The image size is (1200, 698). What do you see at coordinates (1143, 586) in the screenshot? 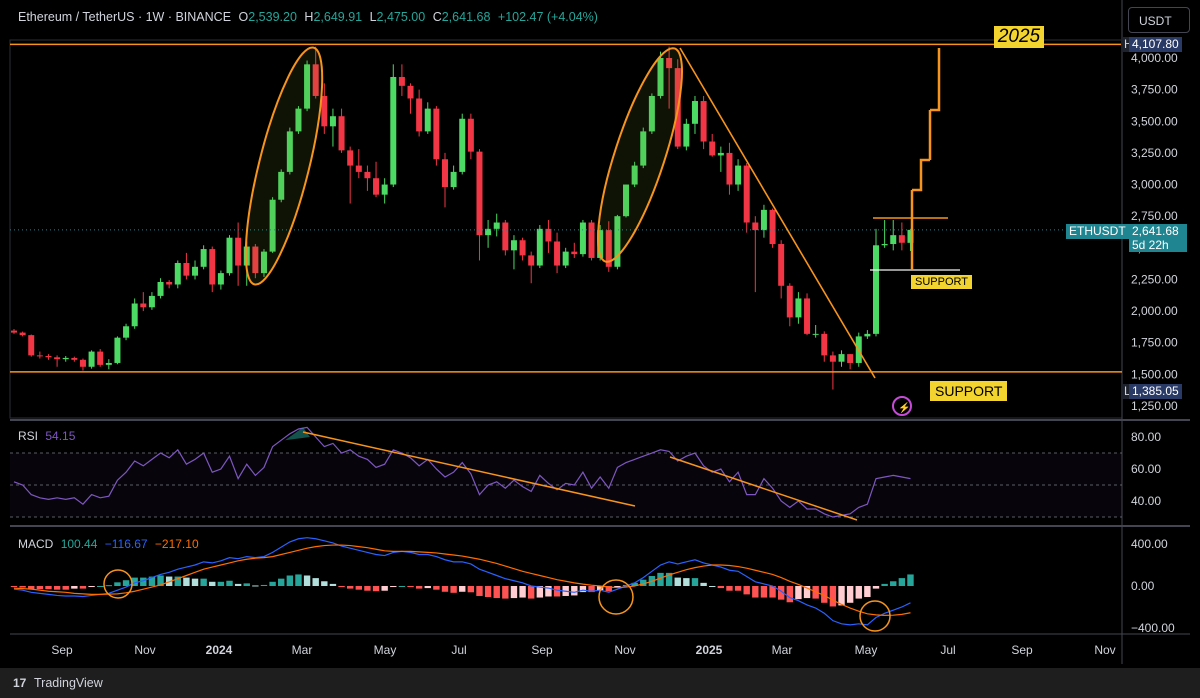
I see `macd-tick-label: 0.00` at bounding box center [1143, 586].